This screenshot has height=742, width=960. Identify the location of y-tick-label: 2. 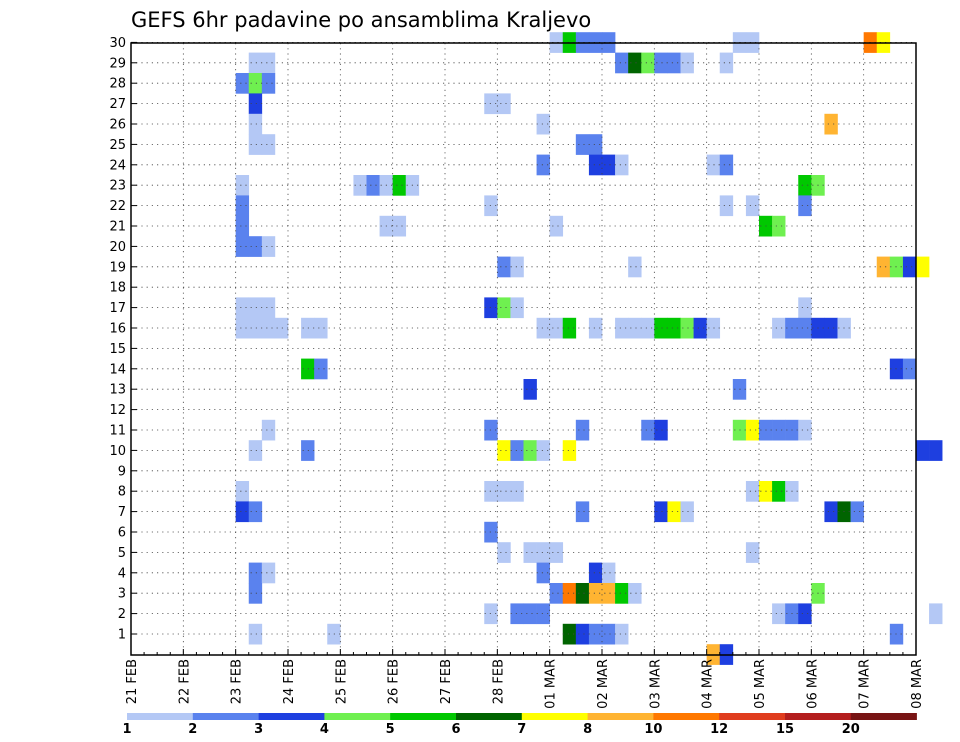
(122, 614).